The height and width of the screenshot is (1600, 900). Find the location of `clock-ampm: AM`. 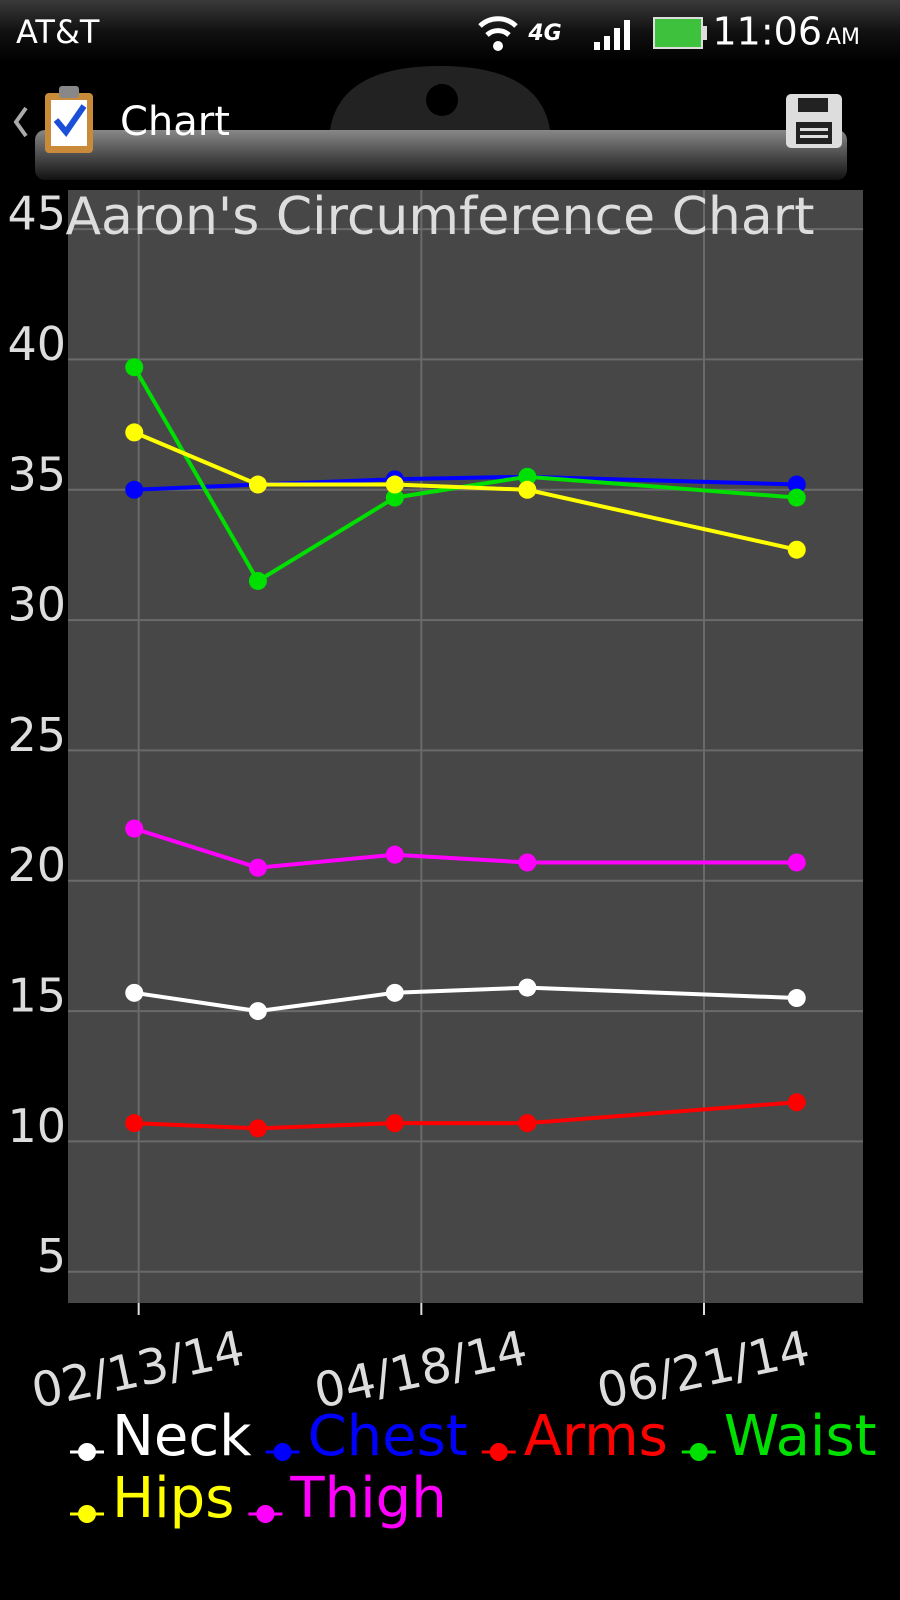

clock-ampm: AM is located at coordinates (843, 37).